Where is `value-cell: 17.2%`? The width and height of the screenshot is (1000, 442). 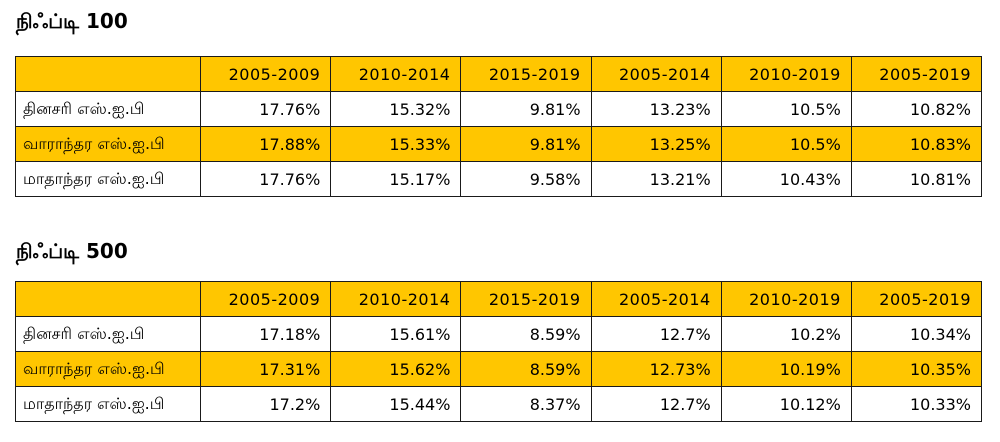
value-cell: 17.2% is located at coordinates (266, 404).